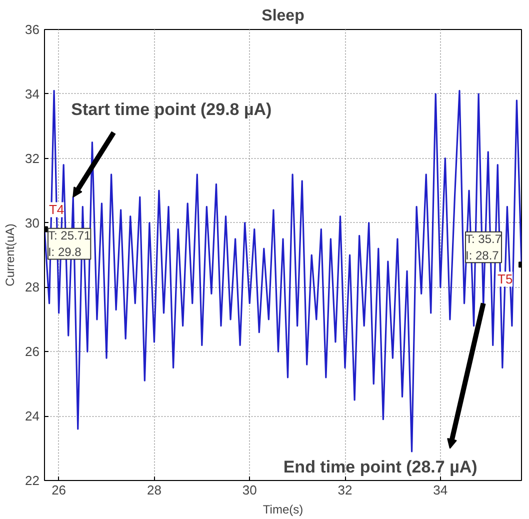  What do you see at coordinates (59, 490) in the screenshot?
I see `x-tick-label: 26` at bounding box center [59, 490].